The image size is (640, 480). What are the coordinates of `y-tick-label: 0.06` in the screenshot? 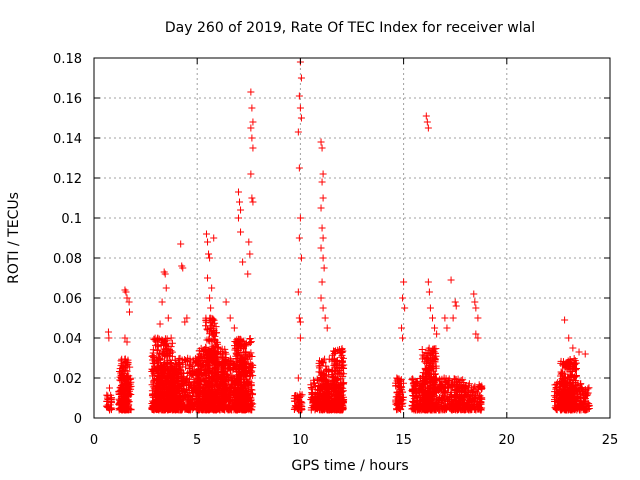 It's located at (67, 299).